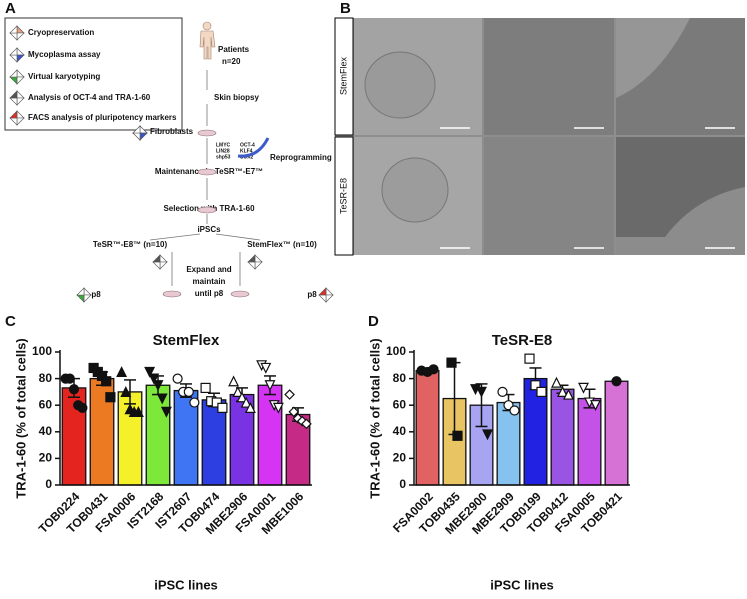  What do you see at coordinates (301, 157) in the screenshot?
I see `flow-text: Reprogramming` at bounding box center [301, 157].